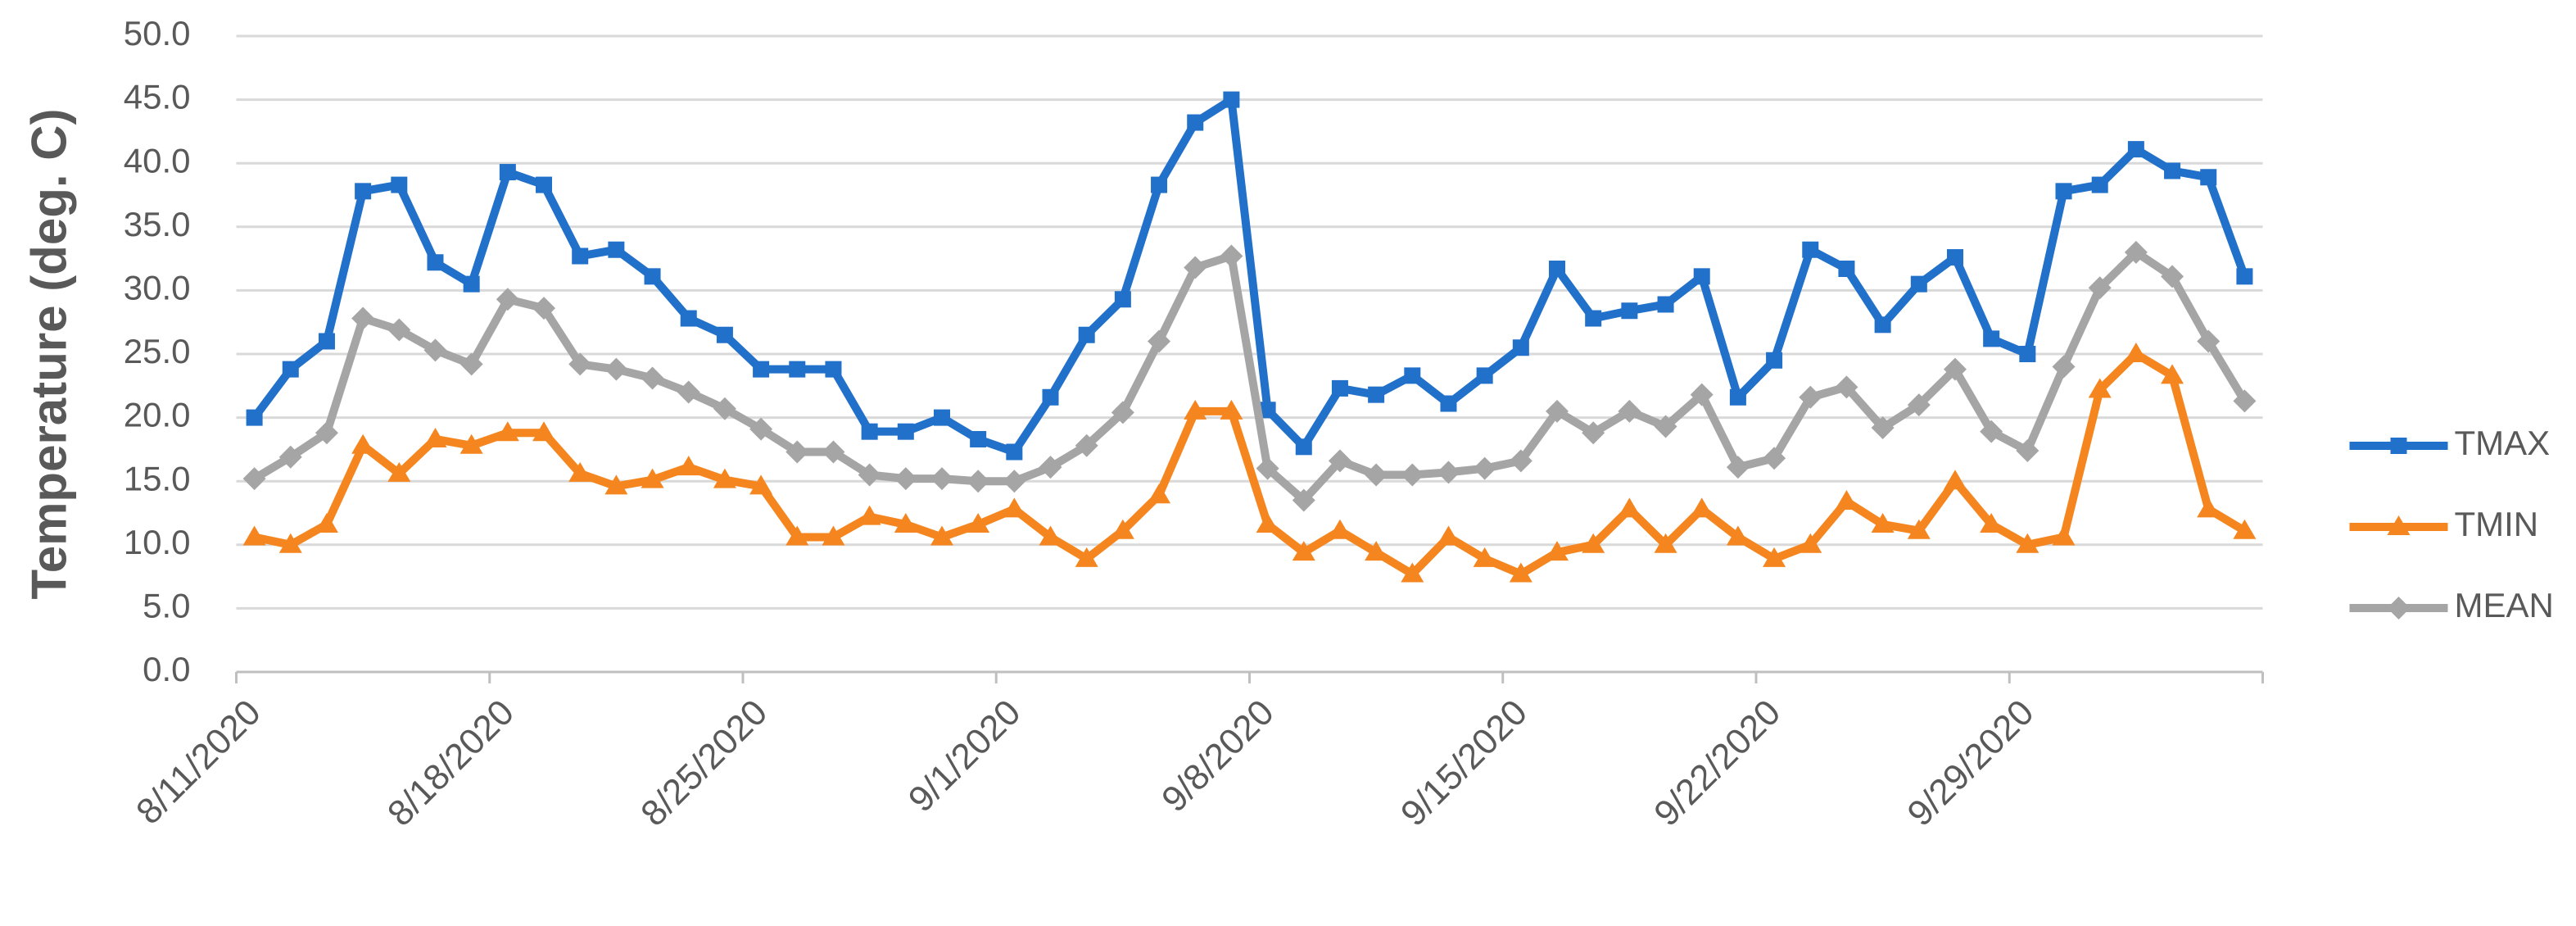 The height and width of the screenshot is (926, 2576). What do you see at coordinates (157, 97) in the screenshot?
I see `y-tick-label: 45.0` at bounding box center [157, 97].